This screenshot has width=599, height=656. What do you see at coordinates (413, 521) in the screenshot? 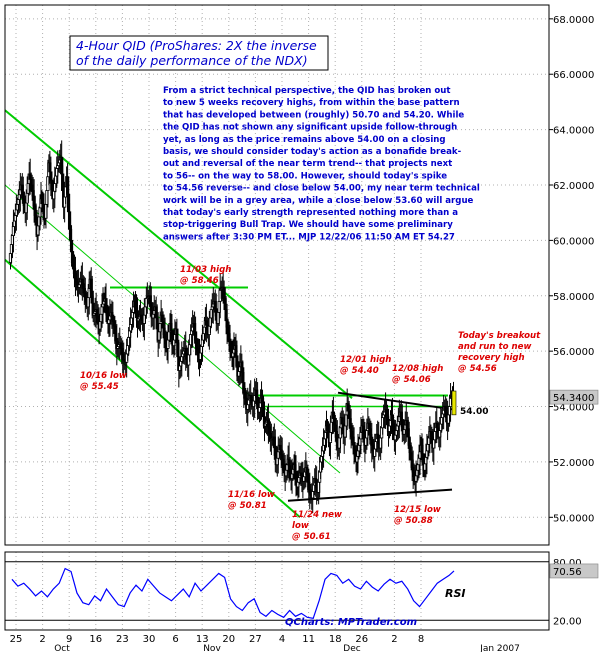
I see `annotation-text: @ 50.88` at bounding box center [413, 521].